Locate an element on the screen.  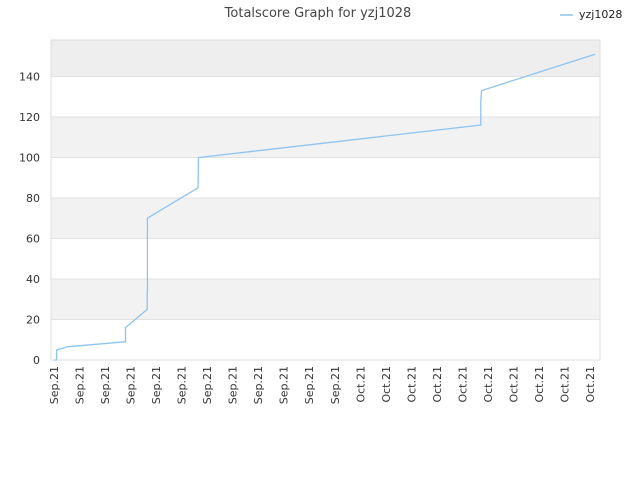
chart-title: Totalscore Graph for yzj1028 is located at coordinates (318, 13).